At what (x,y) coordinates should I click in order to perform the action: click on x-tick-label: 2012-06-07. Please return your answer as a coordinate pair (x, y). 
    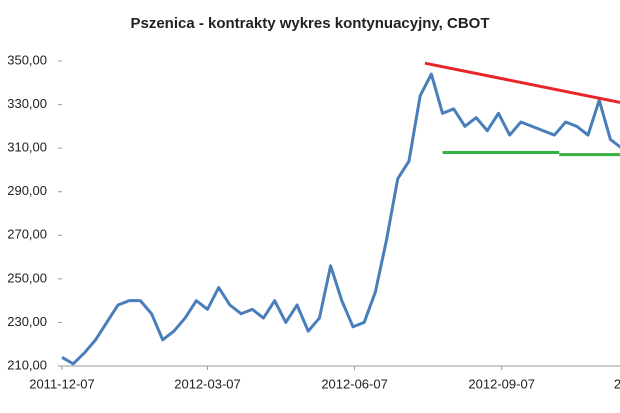
    Looking at the image, I should click on (354, 383).